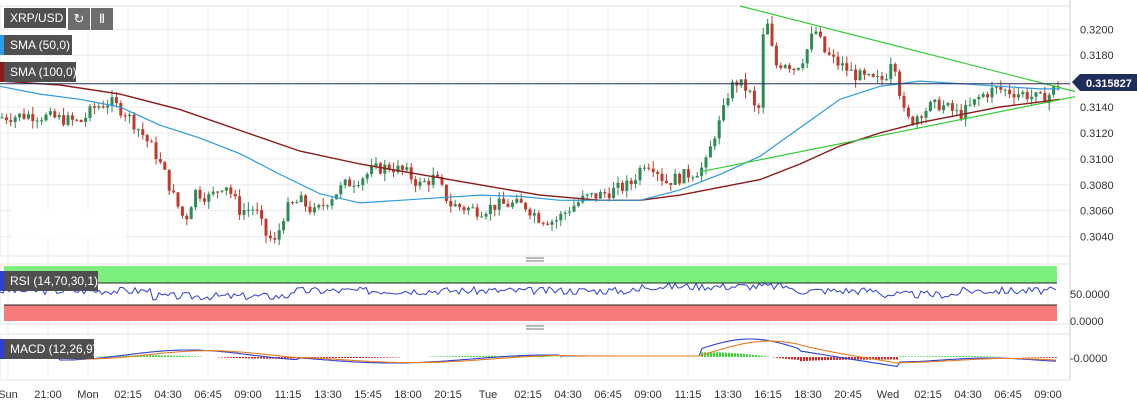  I want to click on price-tick-7: 0.3180, so click(1097, 56).